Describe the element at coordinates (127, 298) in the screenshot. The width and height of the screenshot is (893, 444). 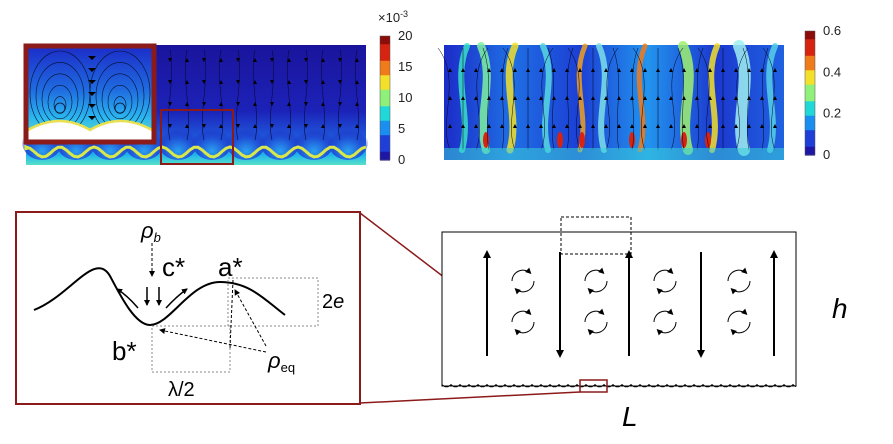
I see `c-star-curved-arrow-left` at that location.